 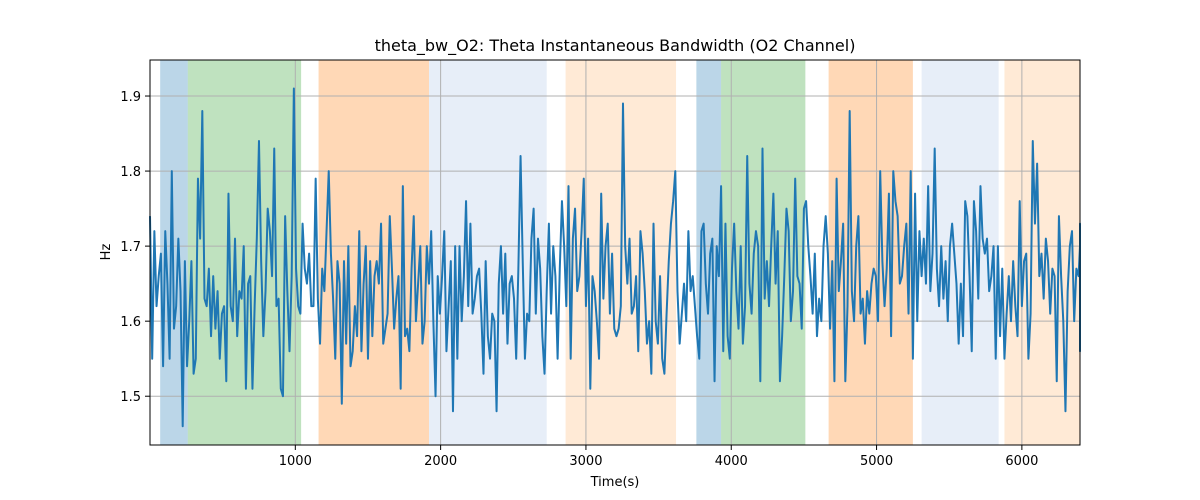 I want to click on x-tick-label: 2000, so click(x=440, y=461).